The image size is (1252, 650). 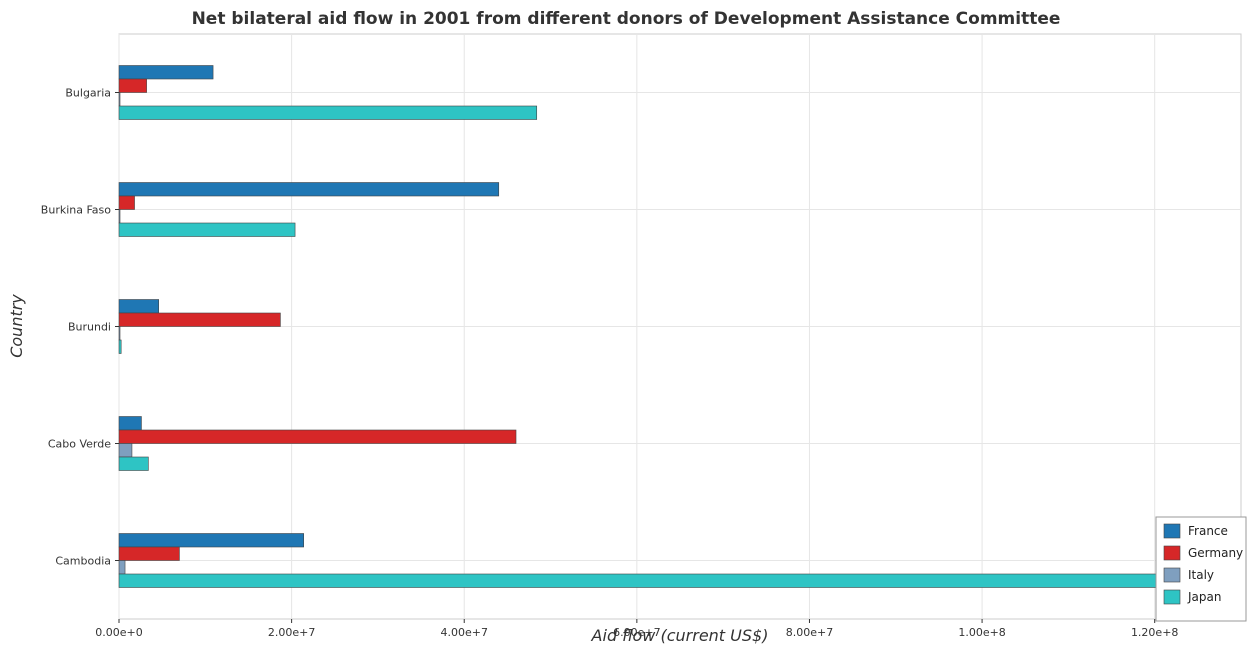 What do you see at coordinates (79, 444) in the screenshot?
I see `y-tick-label: Cabo Verde` at bounding box center [79, 444].